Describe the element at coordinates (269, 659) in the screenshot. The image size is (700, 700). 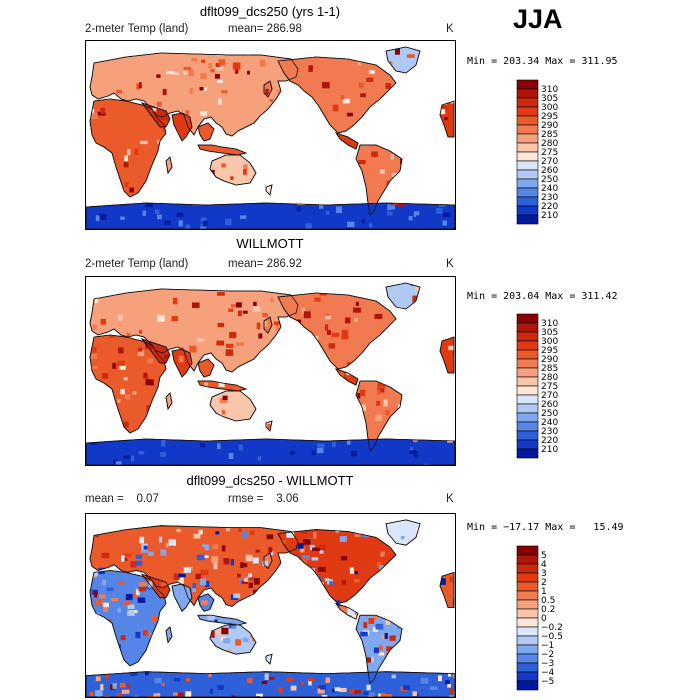
I see `coastline-nz` at that location.